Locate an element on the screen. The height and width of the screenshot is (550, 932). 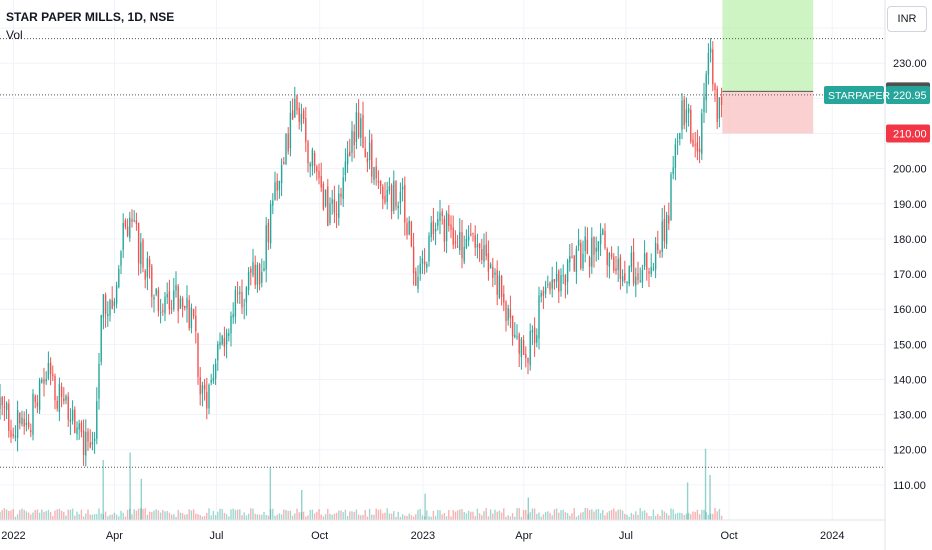
volume-spike is located at coordinates (425, 506).